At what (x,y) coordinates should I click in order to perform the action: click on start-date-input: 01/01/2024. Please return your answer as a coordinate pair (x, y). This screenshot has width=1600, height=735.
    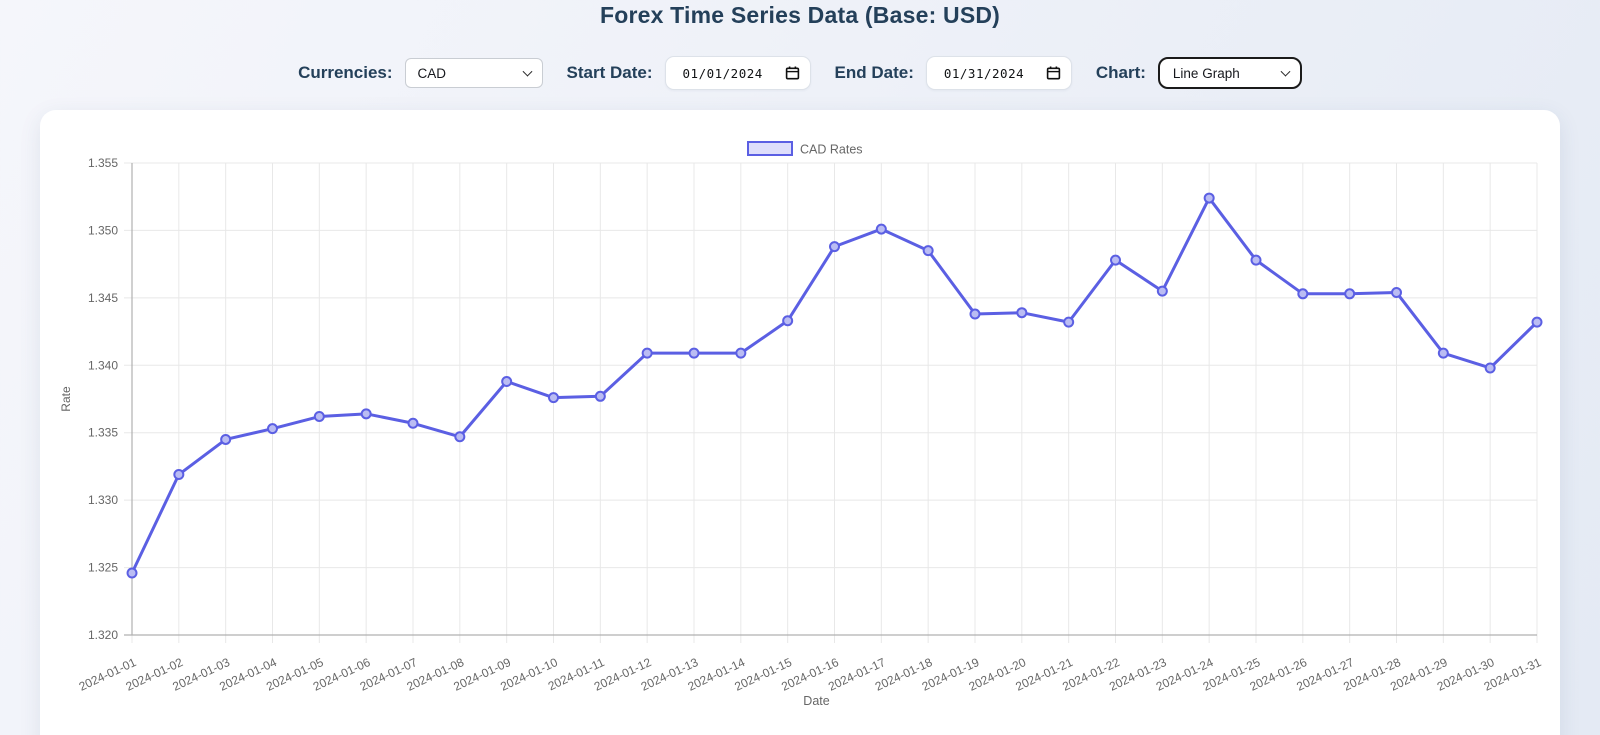
    Looking at the image, I should click on (737, 73).